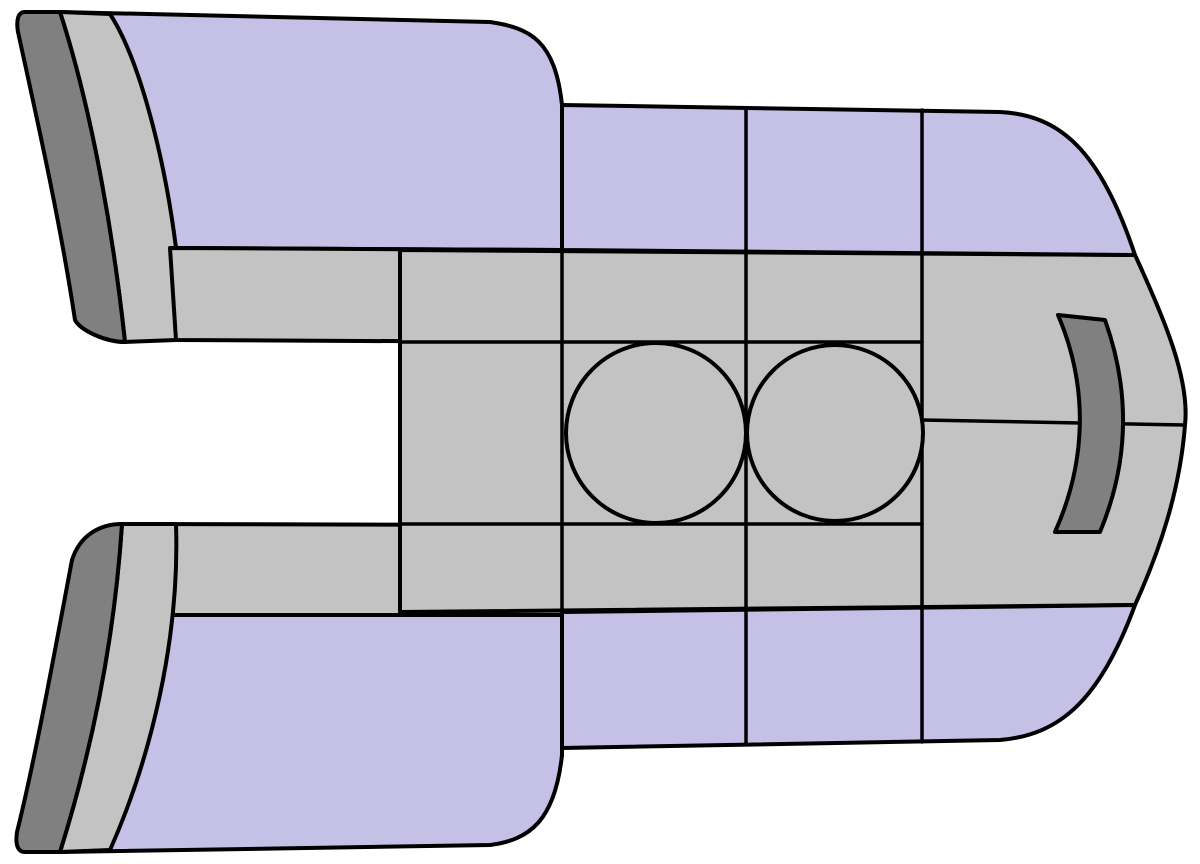 The image size is (1200, 864). Describe the element at coordinates (1089, 423) in the screenshot. I see `nose-vent` at that location.